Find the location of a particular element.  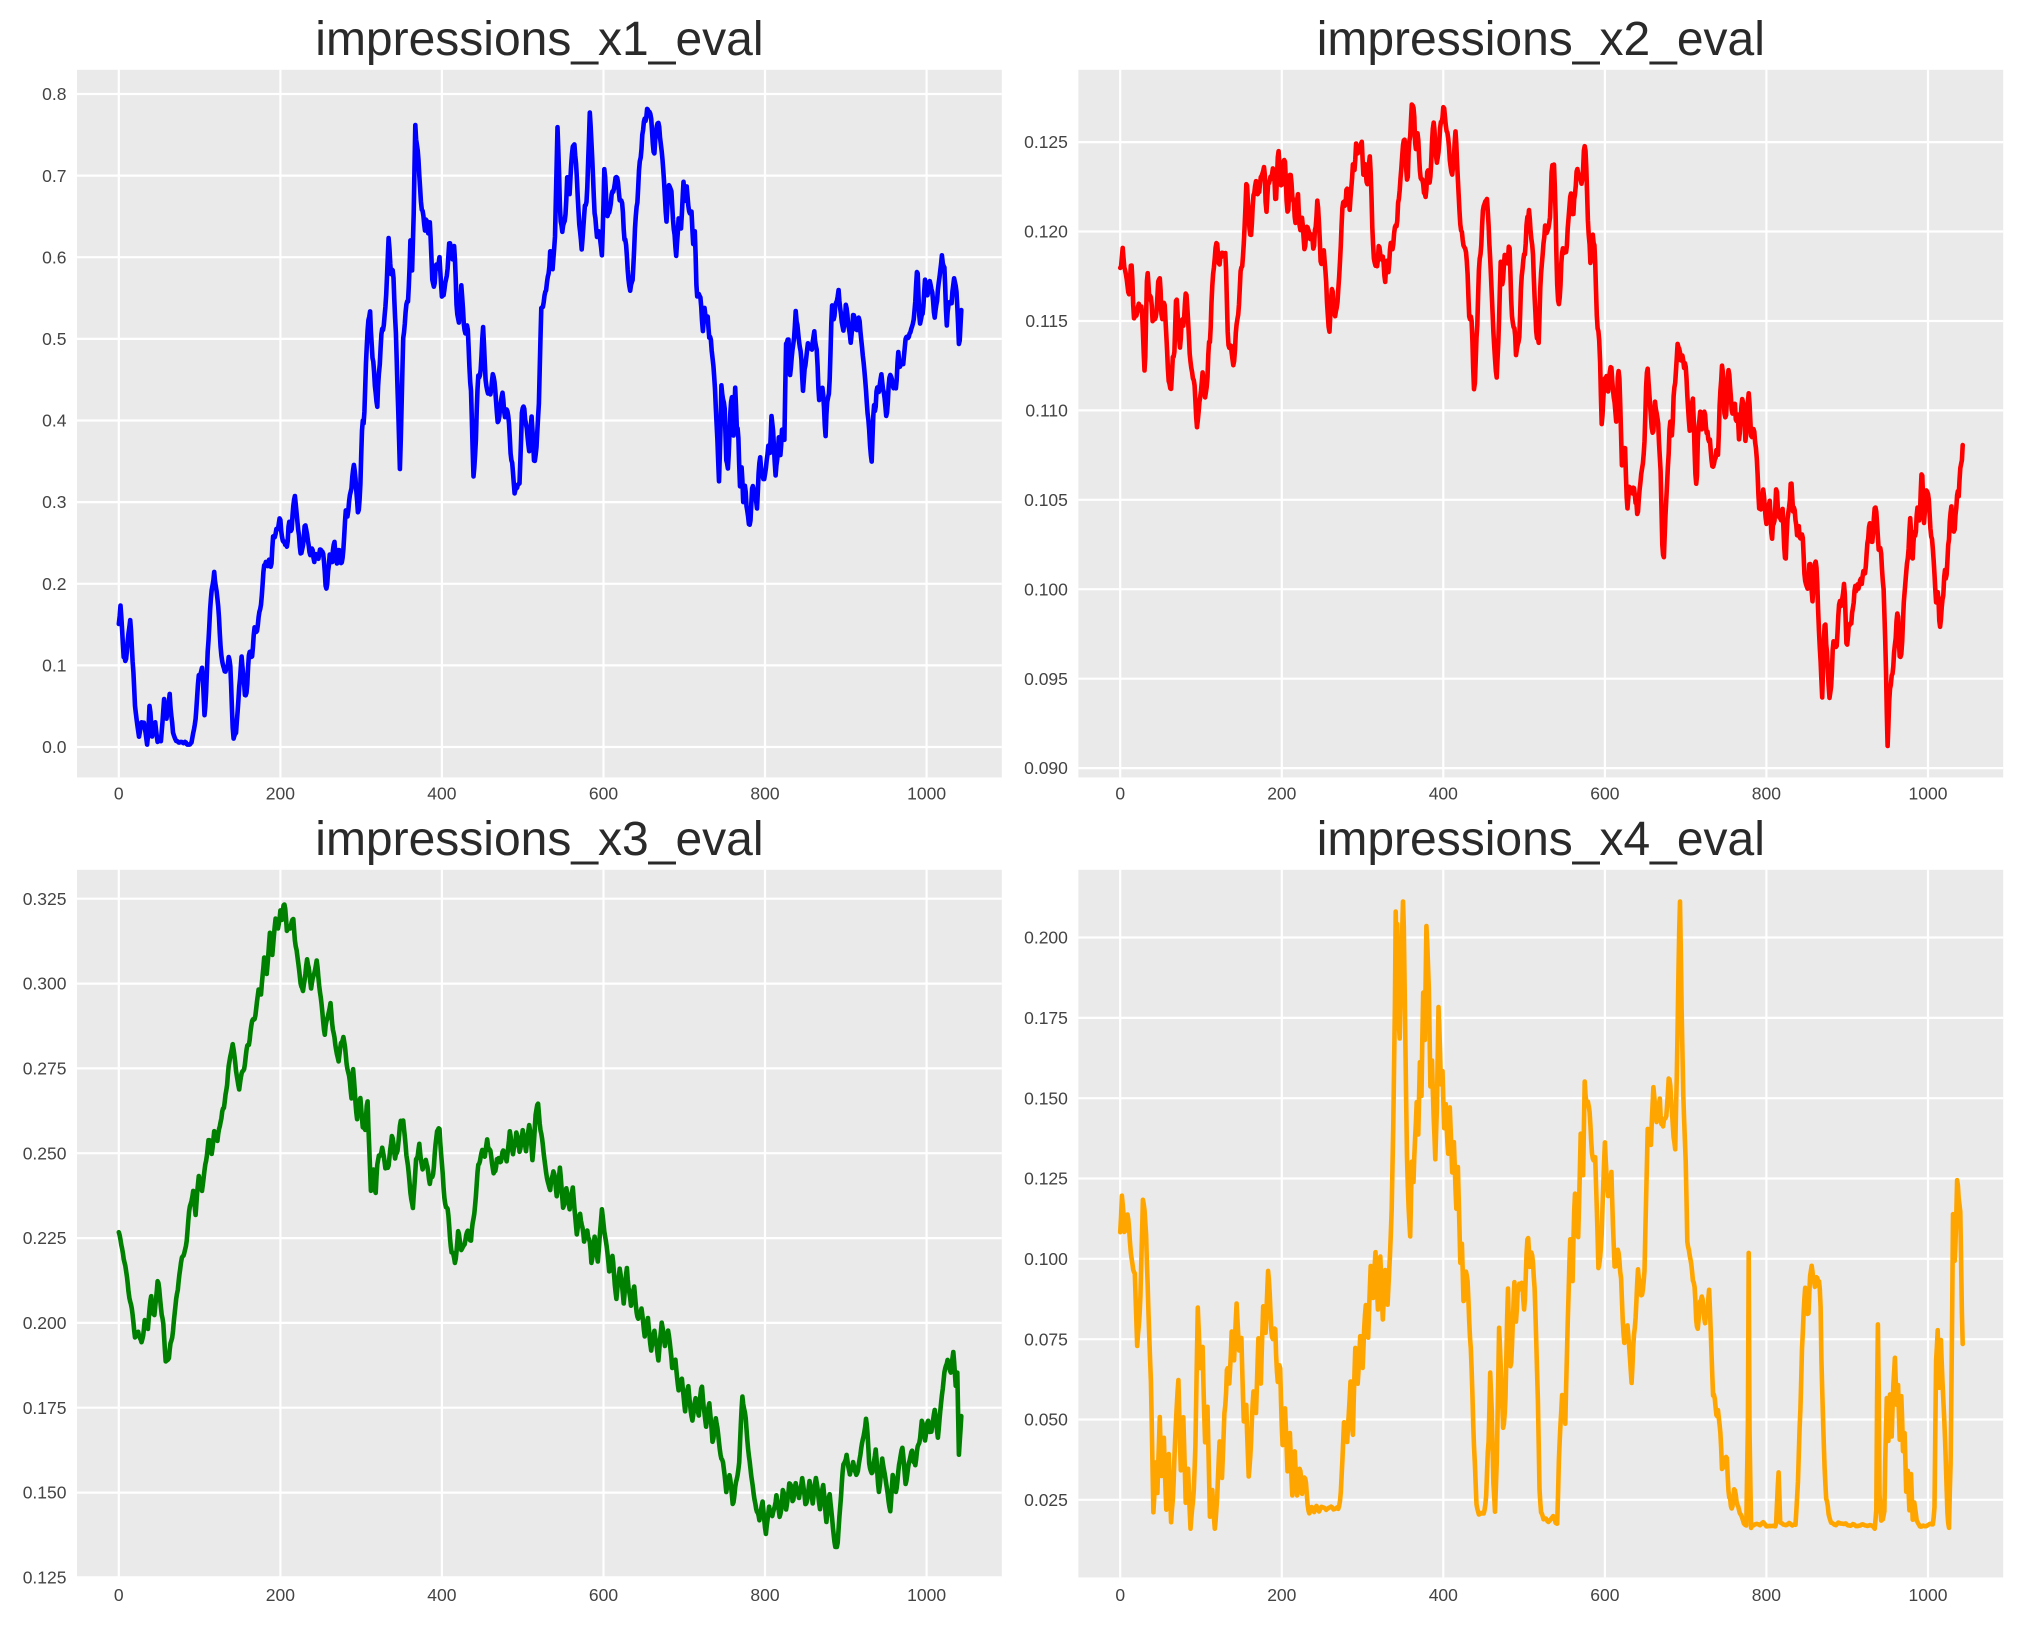

svg-text: 0.250 is located at coordinates (45, 1153).